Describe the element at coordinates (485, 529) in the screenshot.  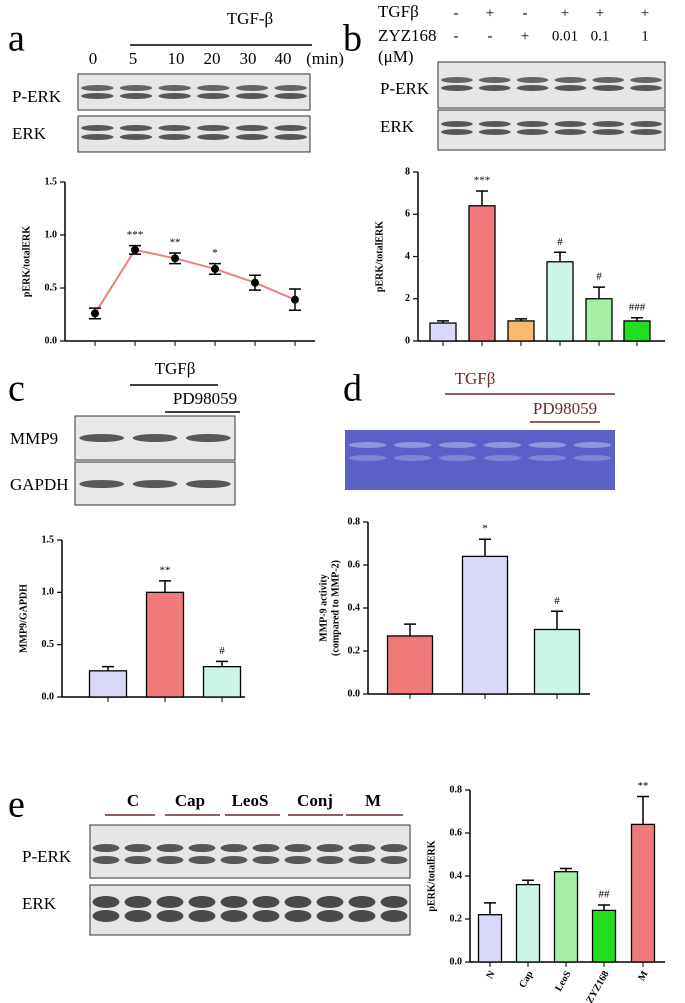
I see `annotation: *` at that location.